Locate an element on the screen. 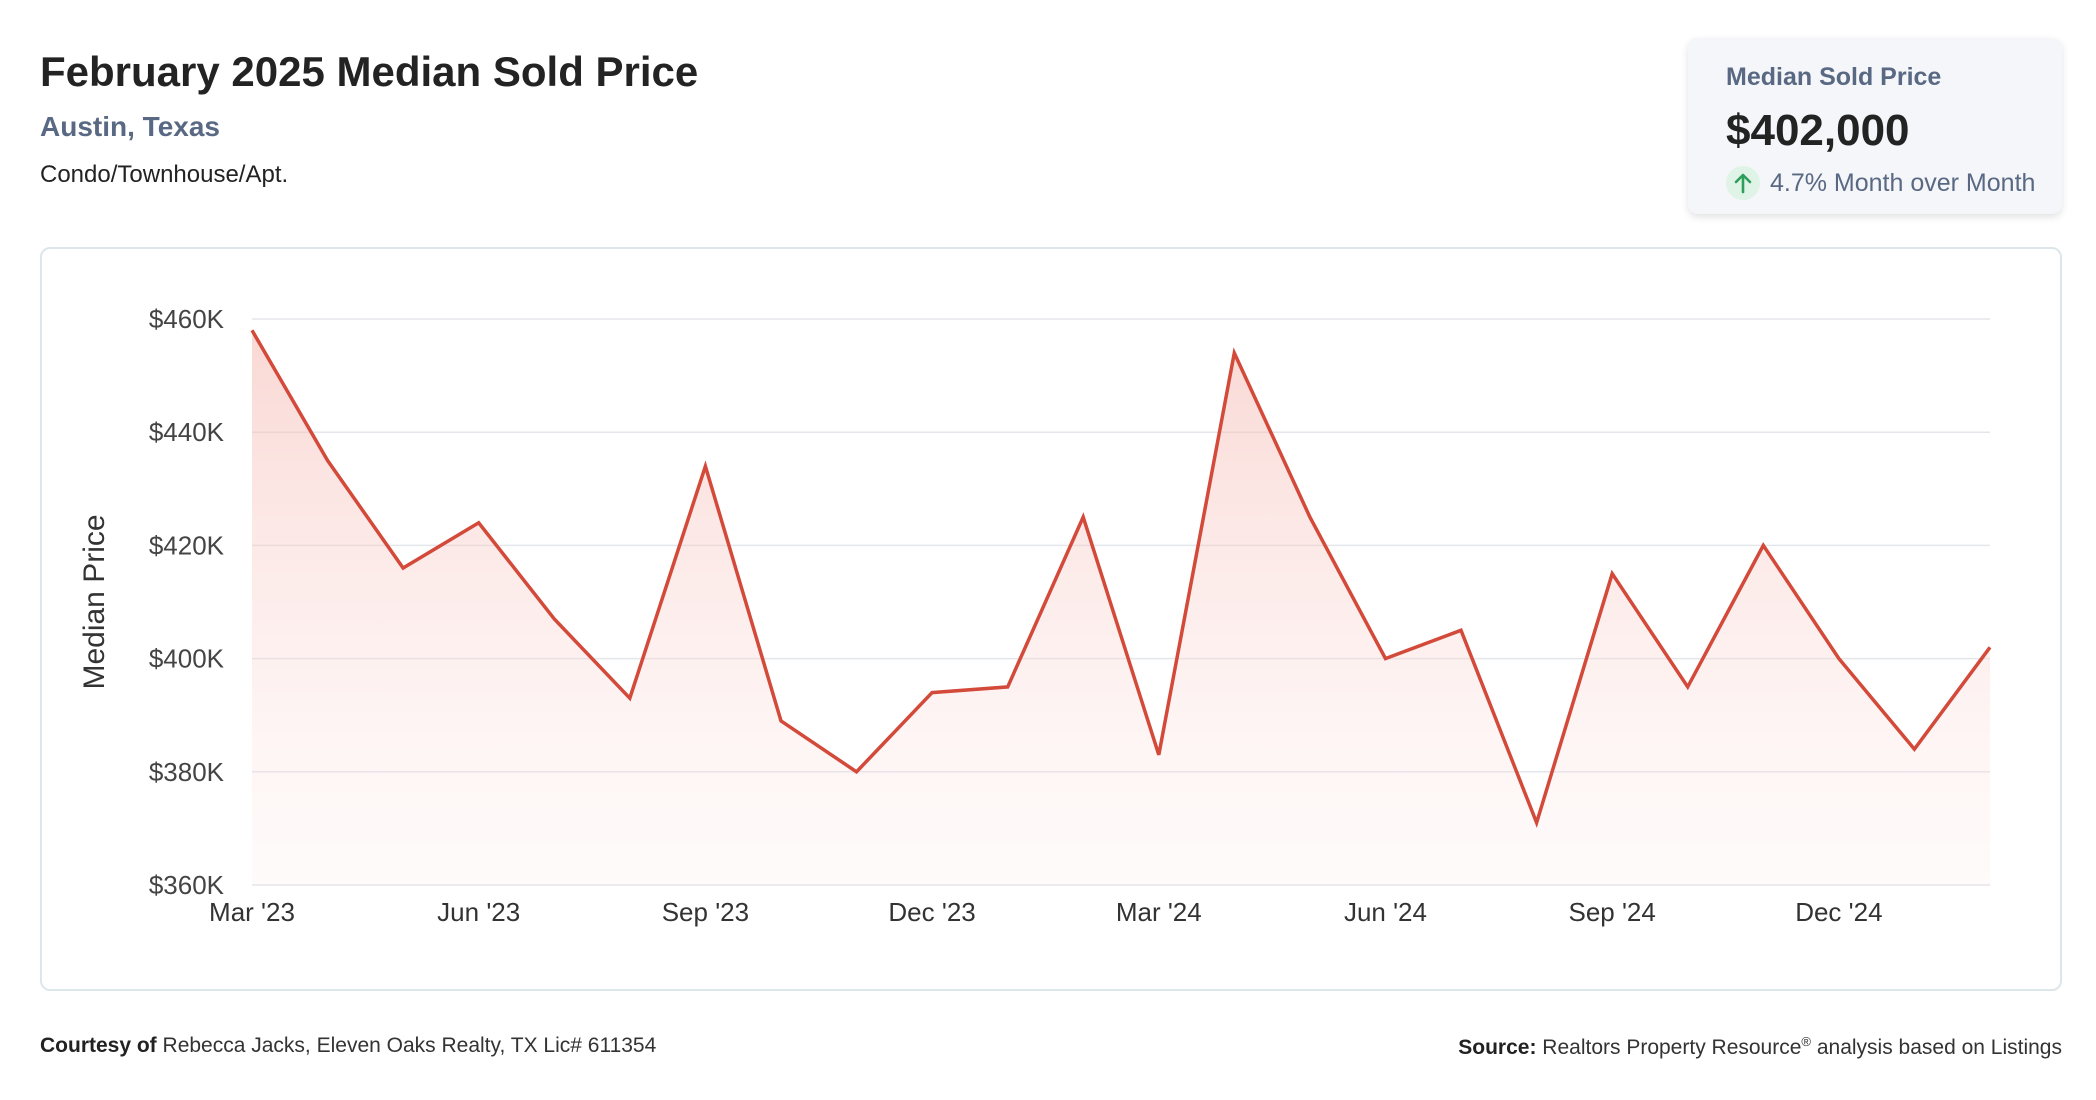 This screenshot has height=1100, width=2096. y-tick-label: $400K is located at coordinates (187, 659).